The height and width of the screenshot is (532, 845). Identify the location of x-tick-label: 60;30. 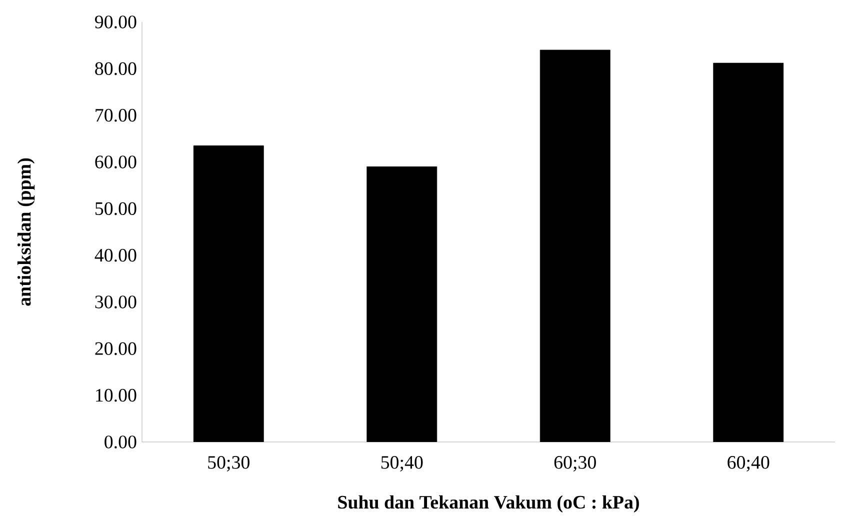
(575, 464).